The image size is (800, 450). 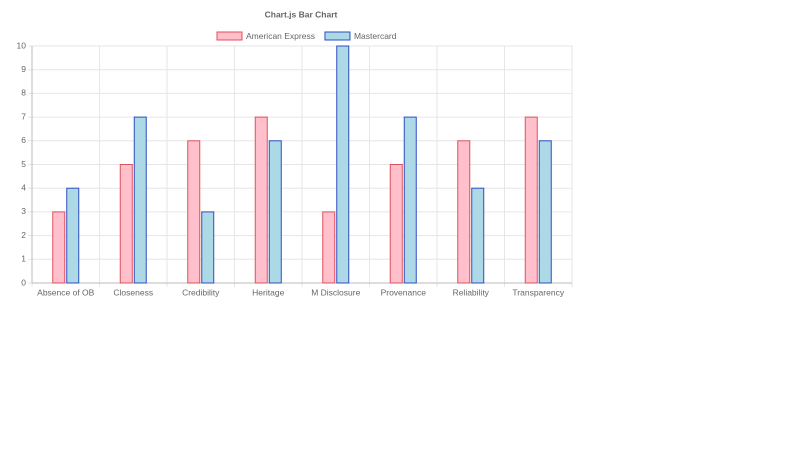 What do you see at coordinates (23, 140) in the screenshot?
I see `y-tick-label: 6` at bounding box center [23, 140].